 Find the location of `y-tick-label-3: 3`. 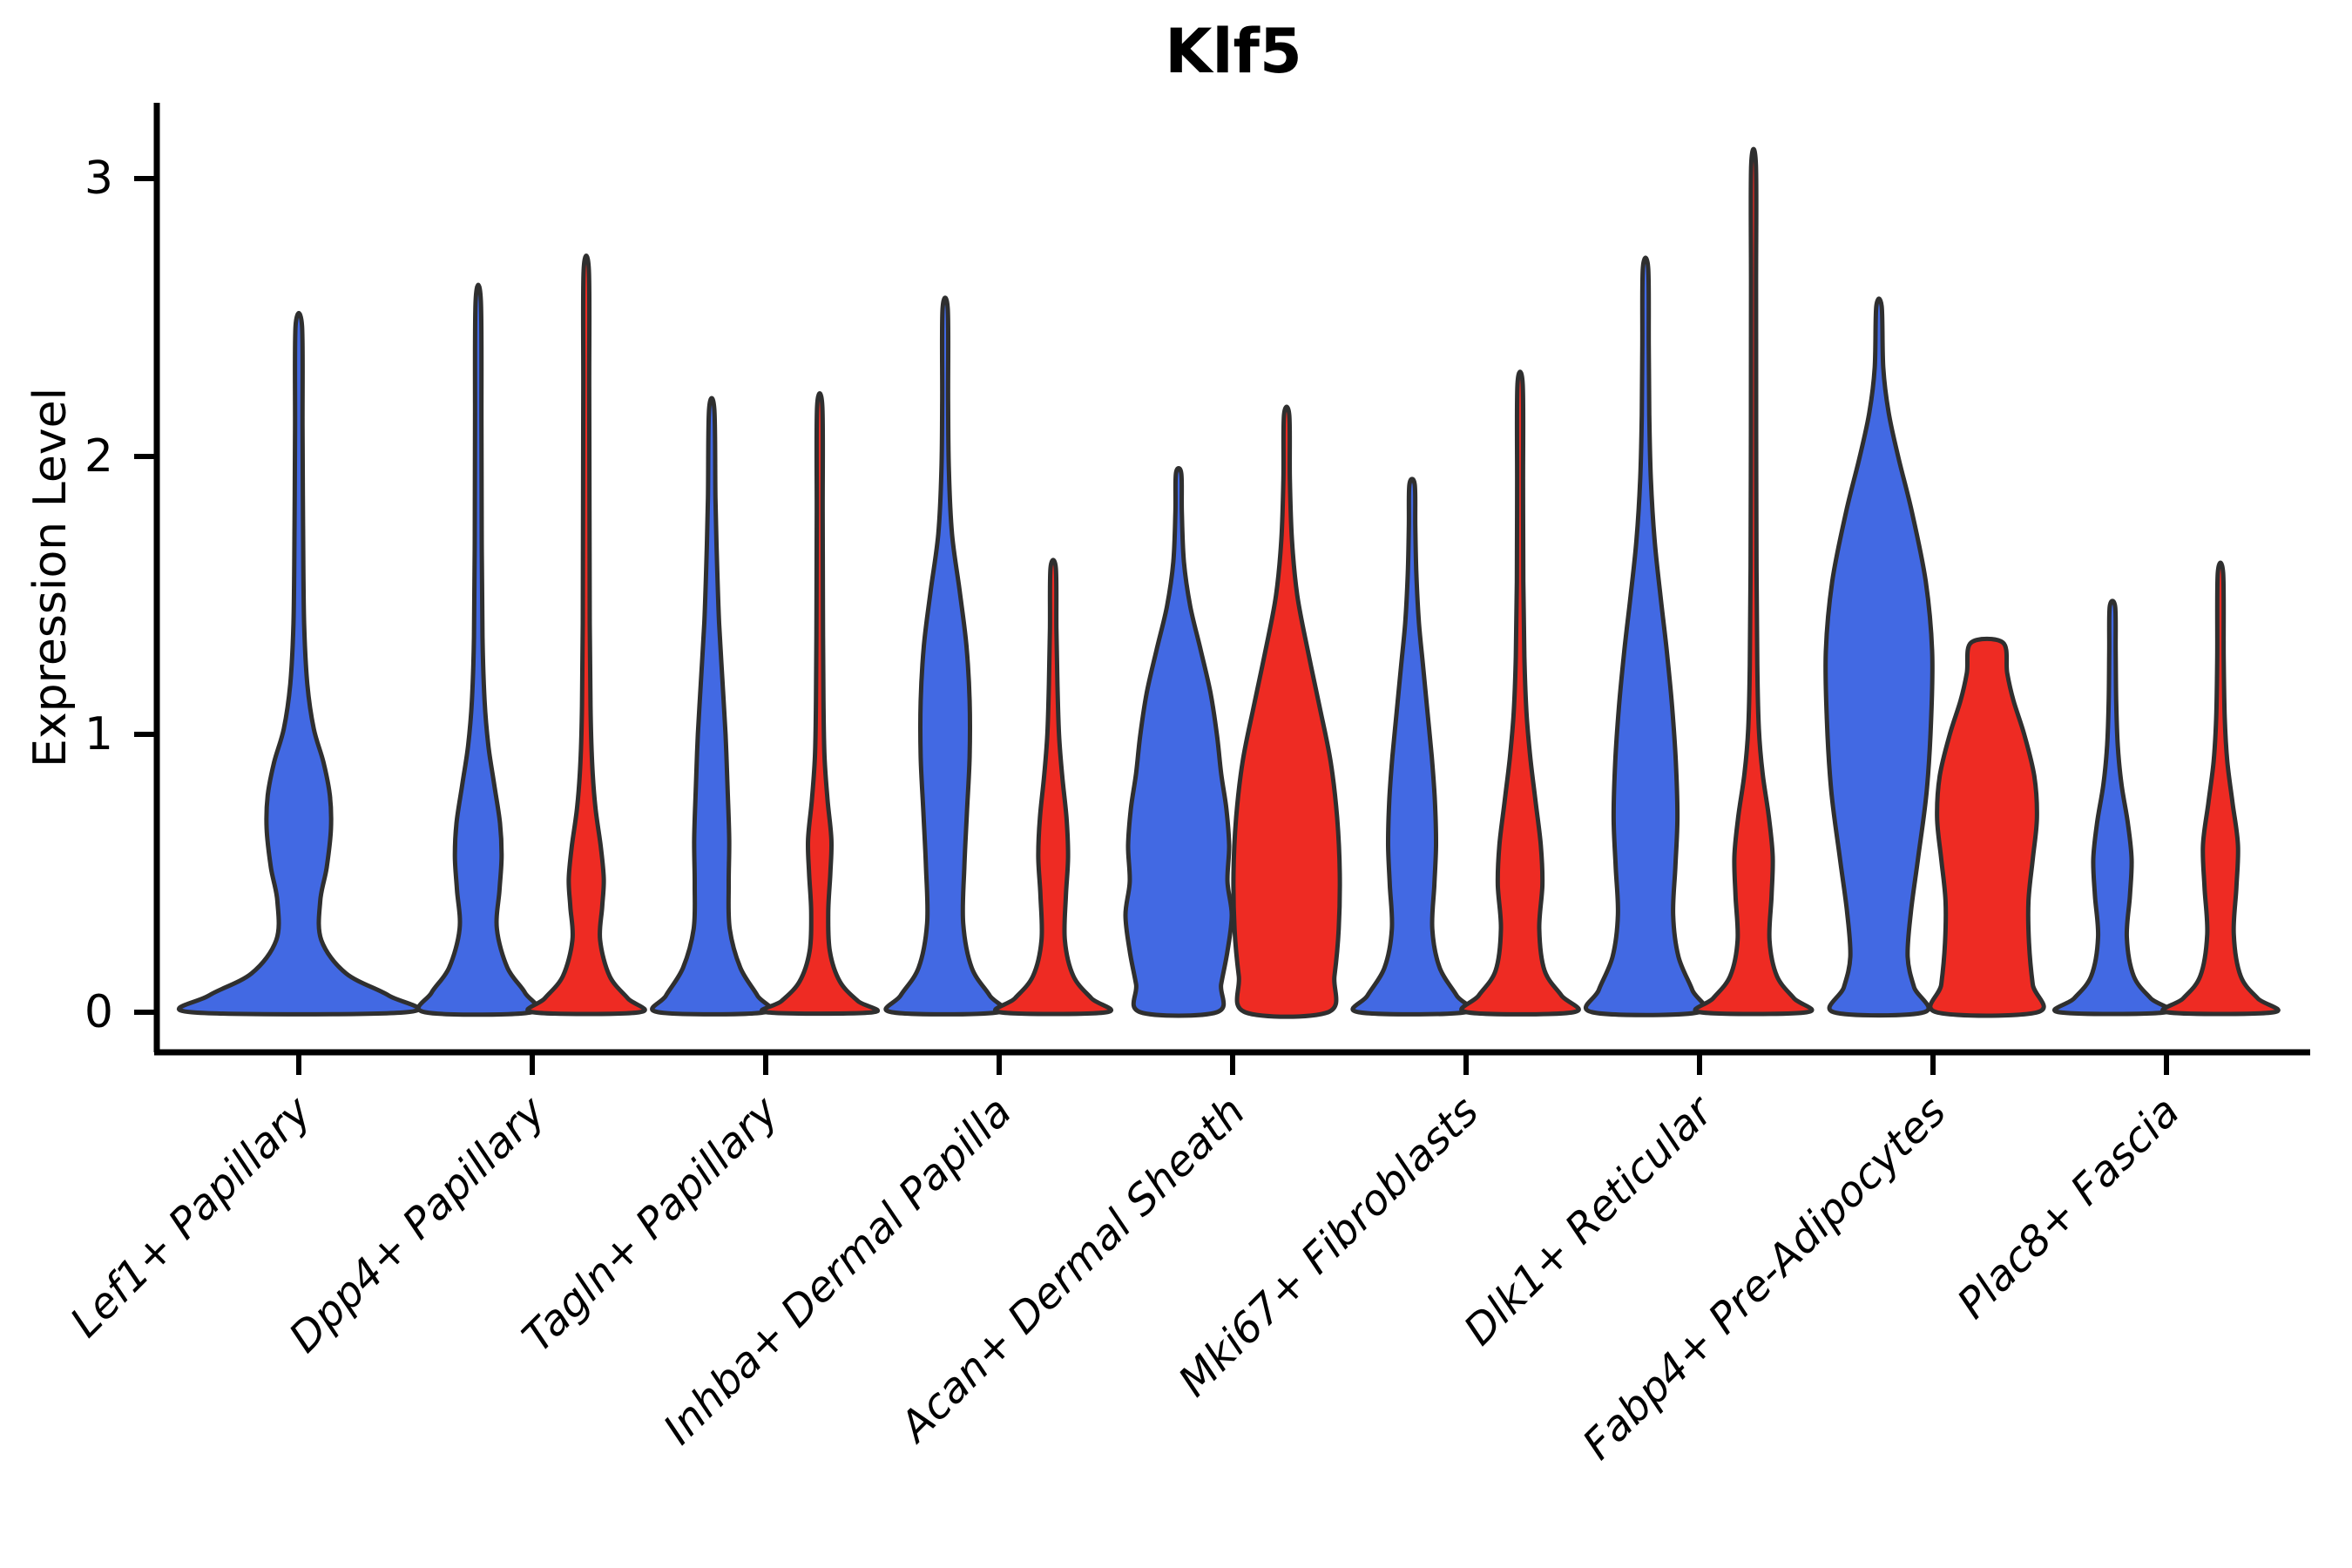

y-tick-label-3: 3 is located at coordinates (98, 178).